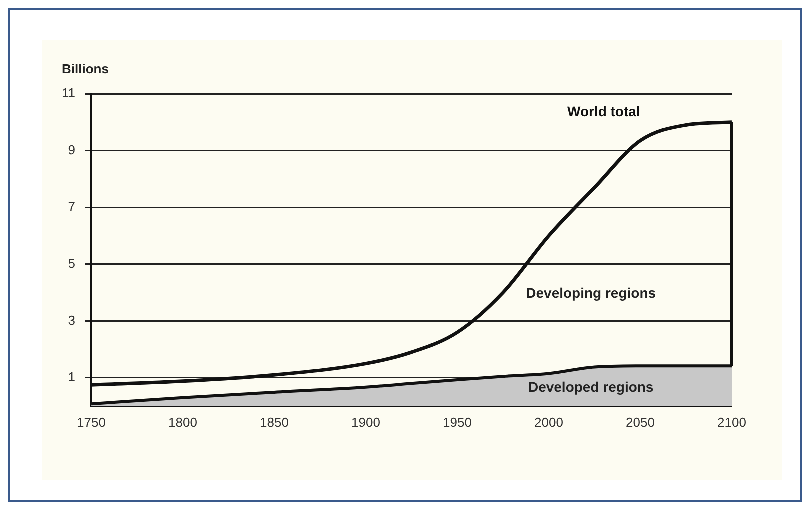  I want to click on x-tick-label: 2000, so click(549, 422).